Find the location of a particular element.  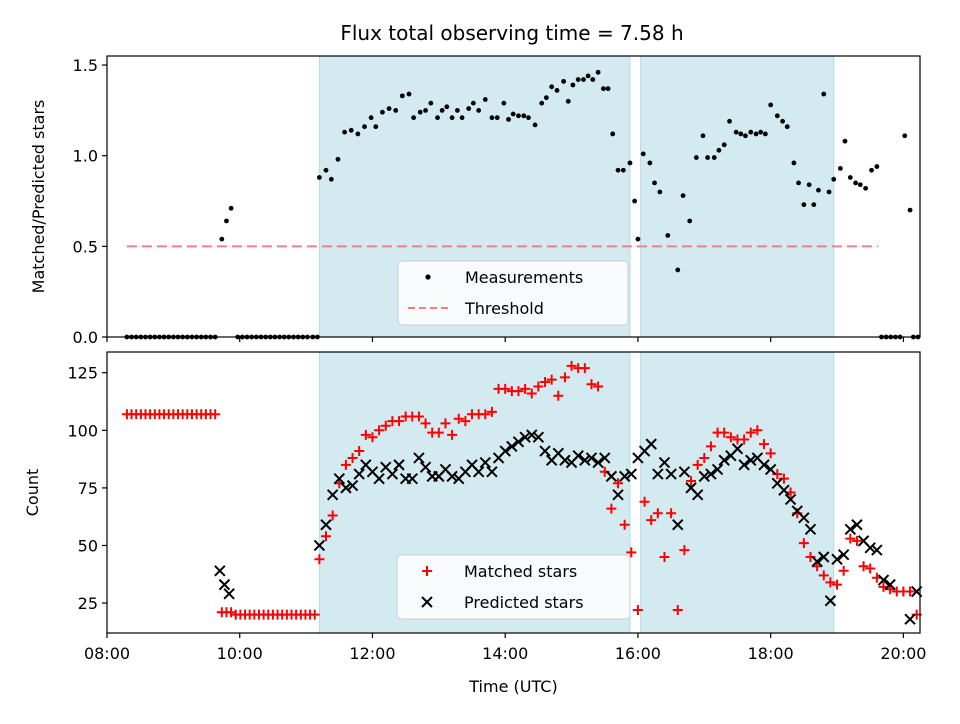

legend-label-threshold: Threshold is located at coordinates (504, 308).